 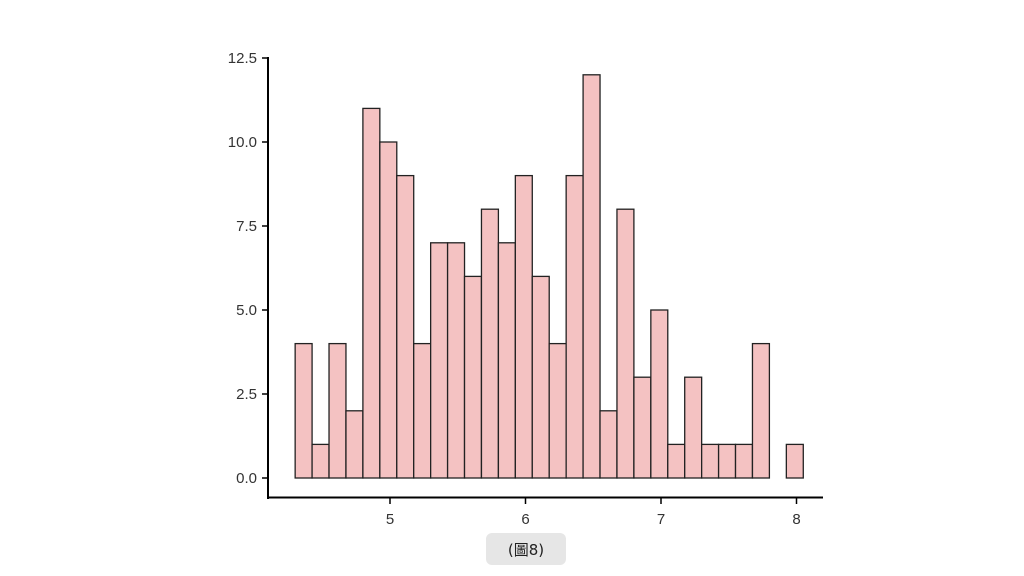 I want to click on y-tick-label: 12.5, so click(x=242, y=58).